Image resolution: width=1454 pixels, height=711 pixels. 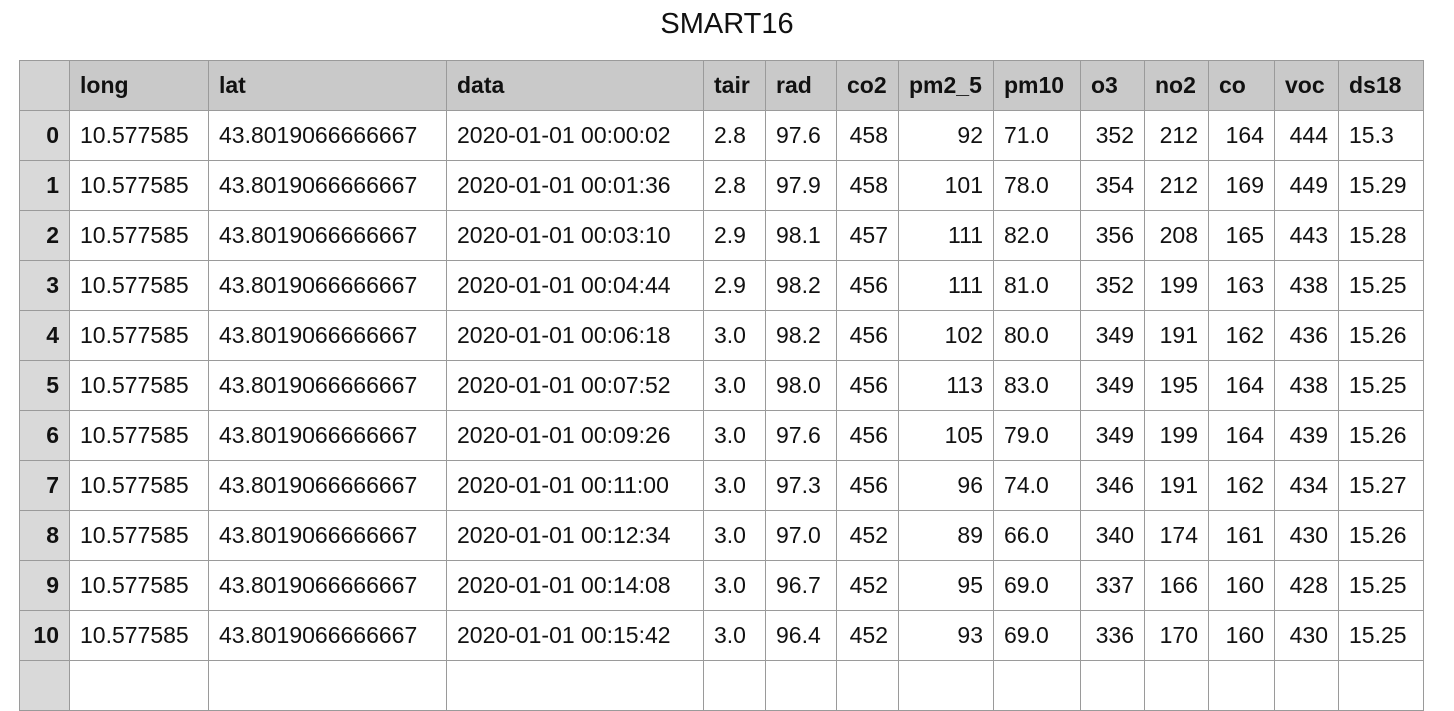 I want to click on table-cell-rad: 97.3, so click(x=801, y=485).